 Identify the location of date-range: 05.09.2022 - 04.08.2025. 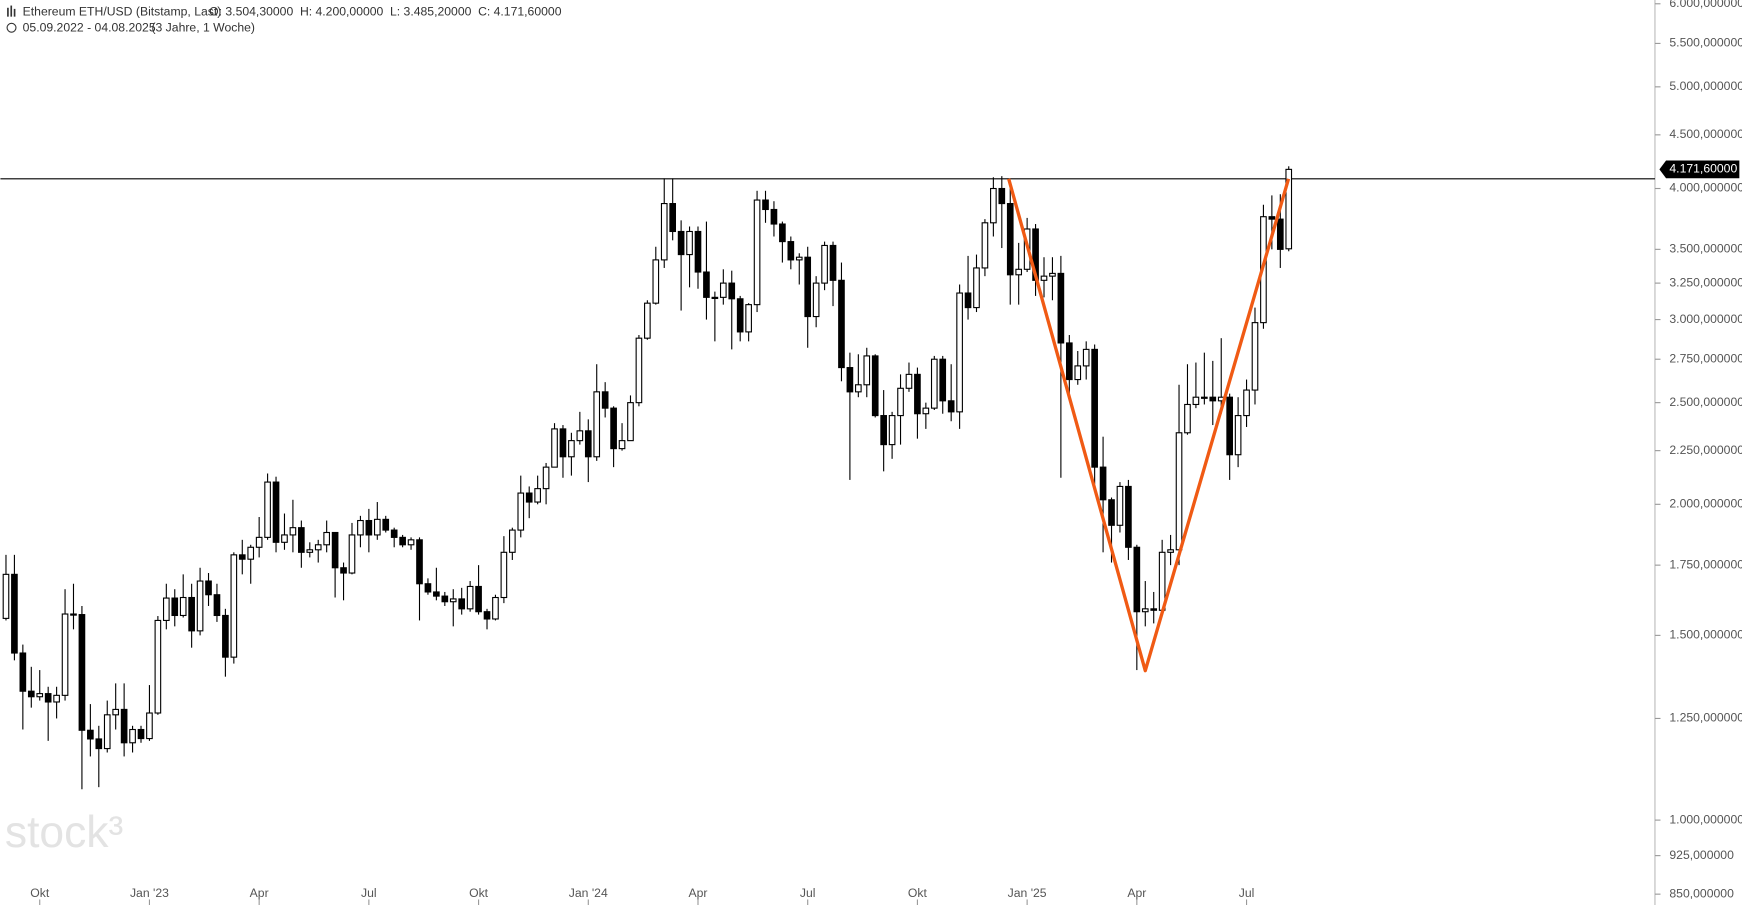
(89, 28).